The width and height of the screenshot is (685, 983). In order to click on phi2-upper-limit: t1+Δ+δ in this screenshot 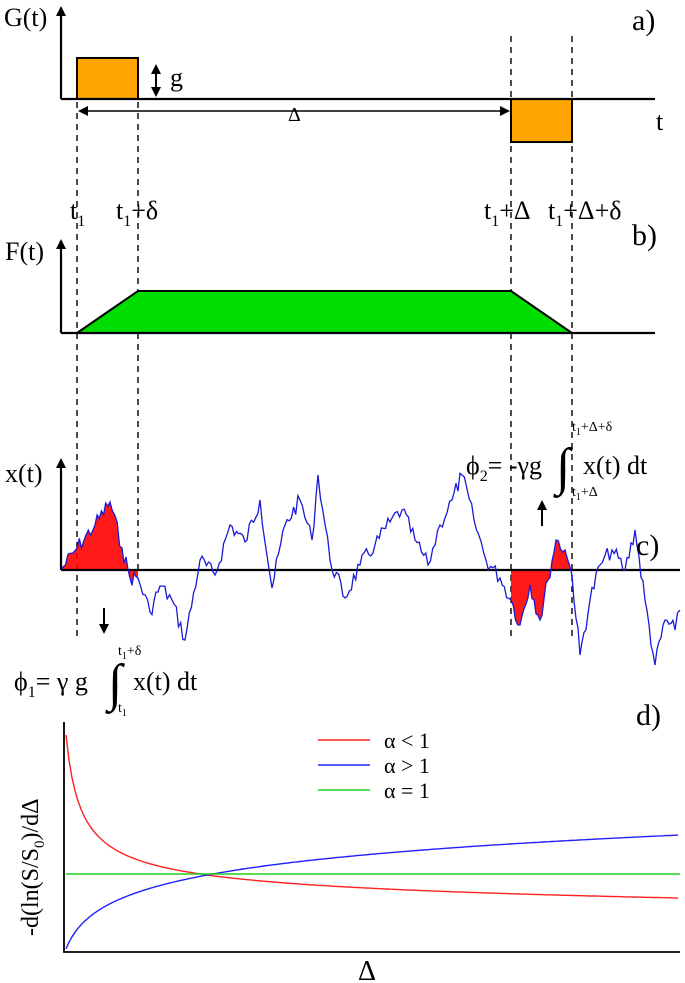, I will do `click(592, 429)`.